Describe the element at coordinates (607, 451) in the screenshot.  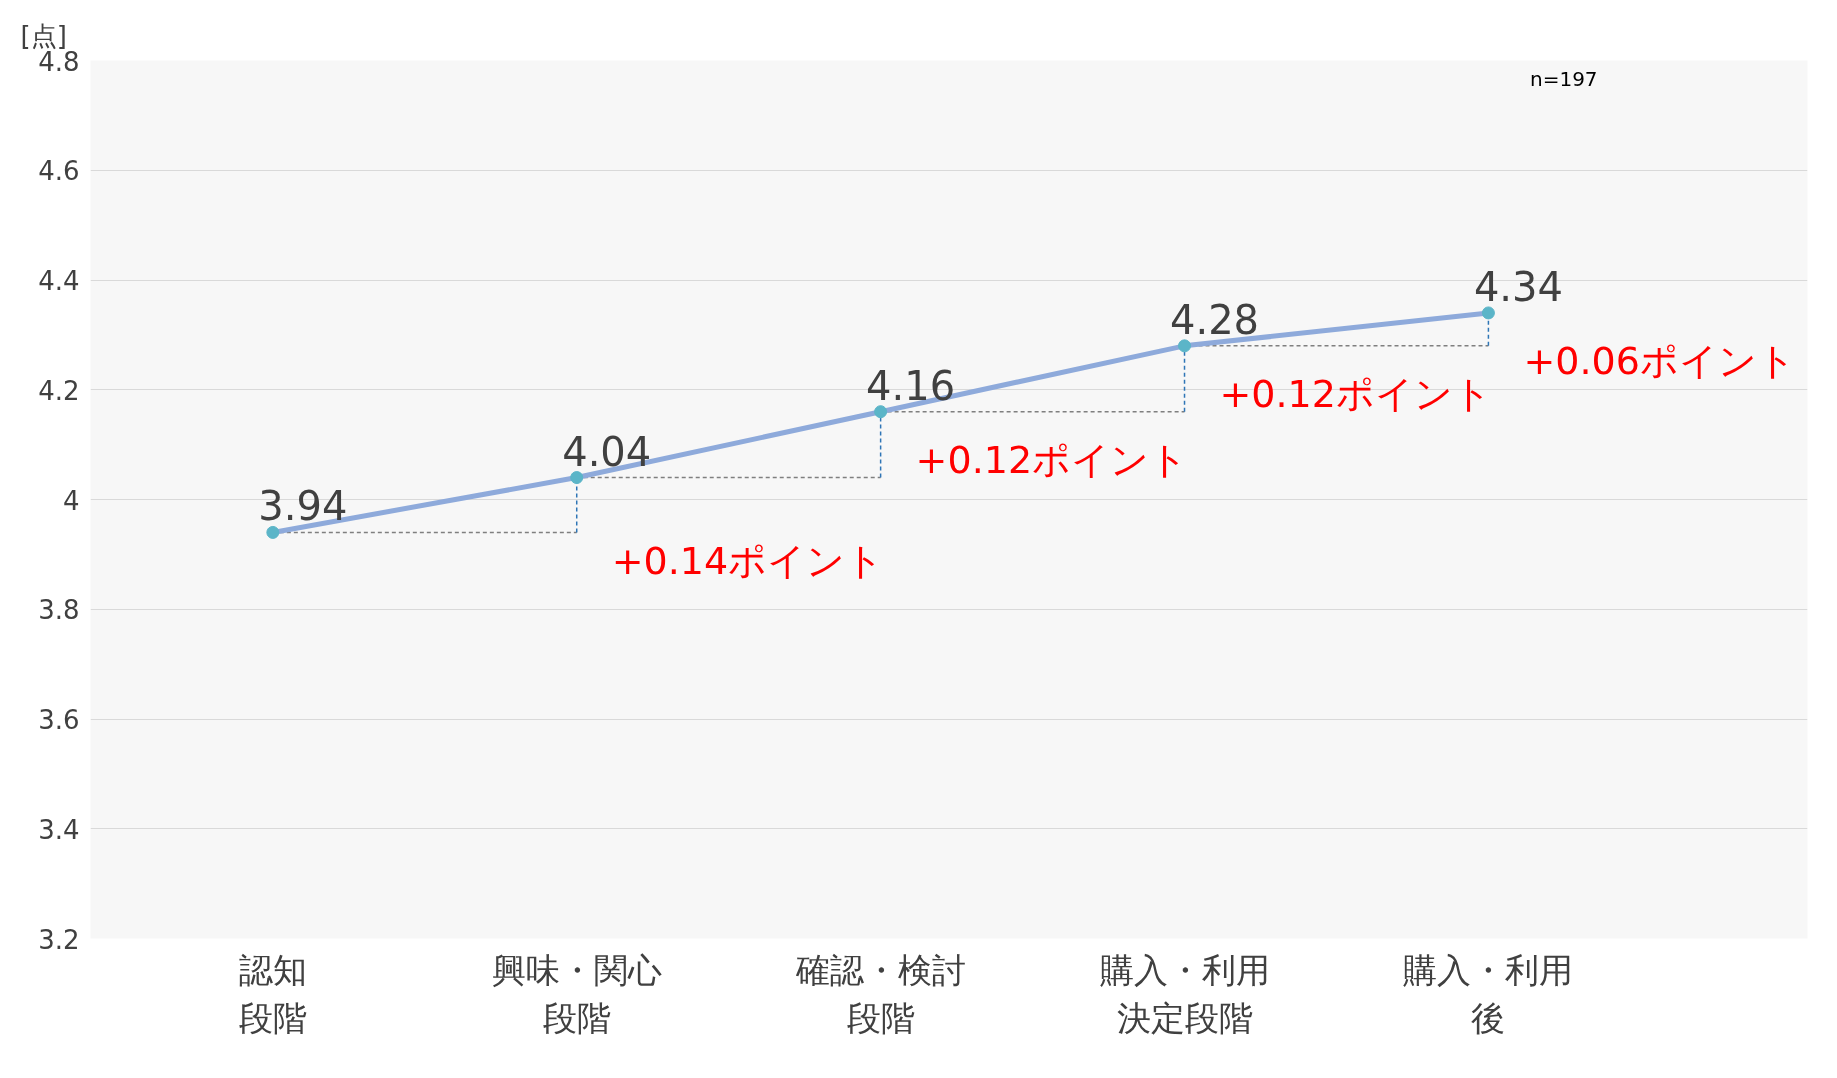
I see `data-label: 4.04` at that location.